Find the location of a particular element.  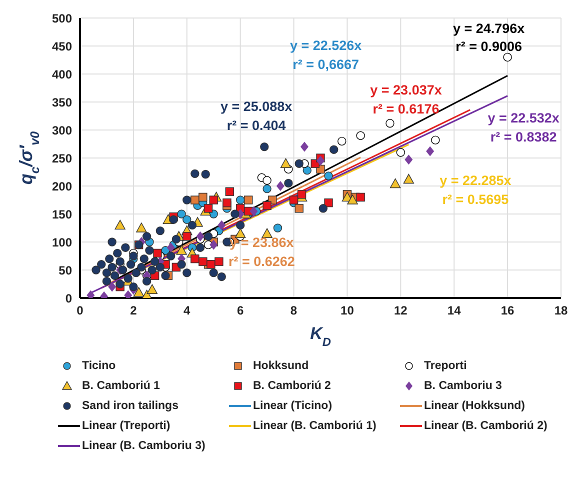

y-tick-label: 200 is located at coordinates (62, 186).